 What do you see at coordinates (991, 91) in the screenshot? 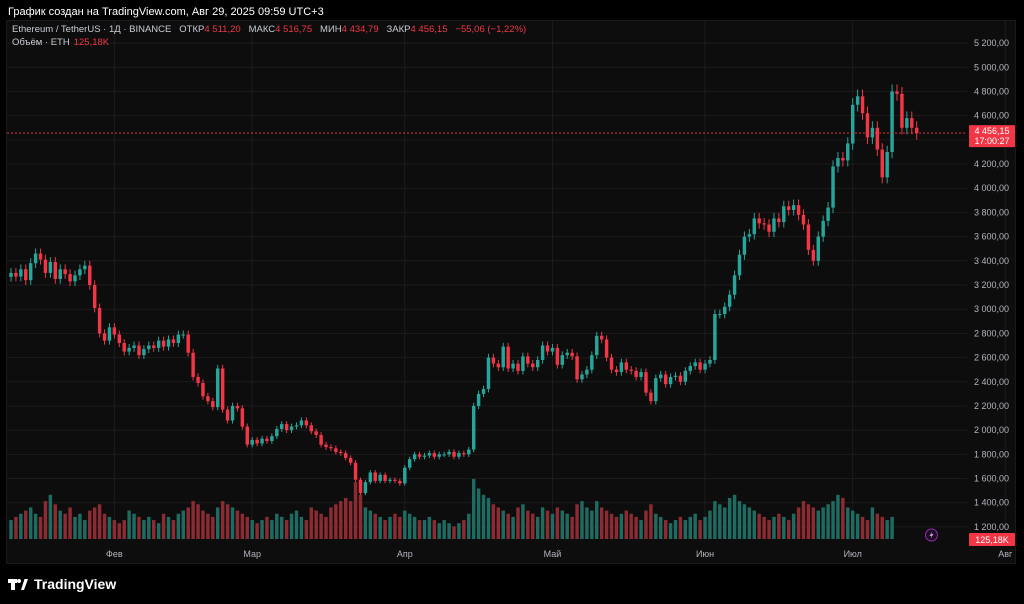
I see `y-tick-label: 4 800,00` at bounding box center [991, 91].